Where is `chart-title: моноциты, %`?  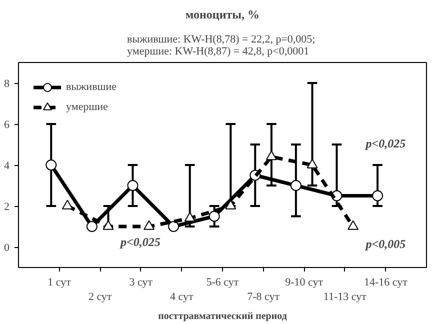
chart-title: моноциты, % is located at coordinates (222, 15).